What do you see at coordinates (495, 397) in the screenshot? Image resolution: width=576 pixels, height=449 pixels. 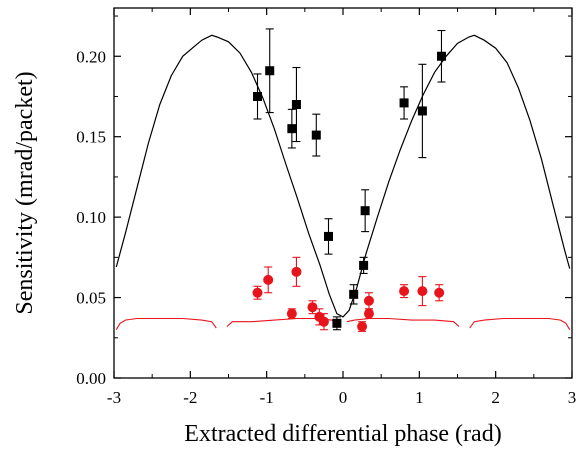 I see `x-tick-label: 2` at bounding box center [495, 397].